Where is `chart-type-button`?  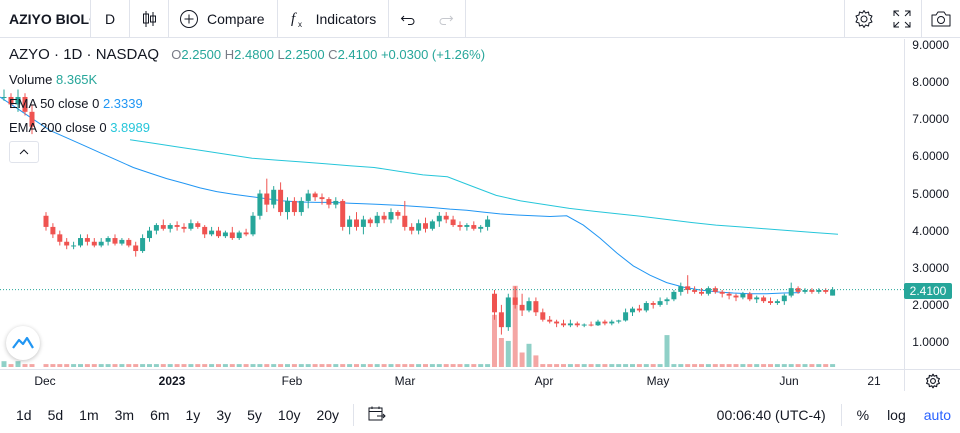 chart-type-button is located at coordinates (149, 19).